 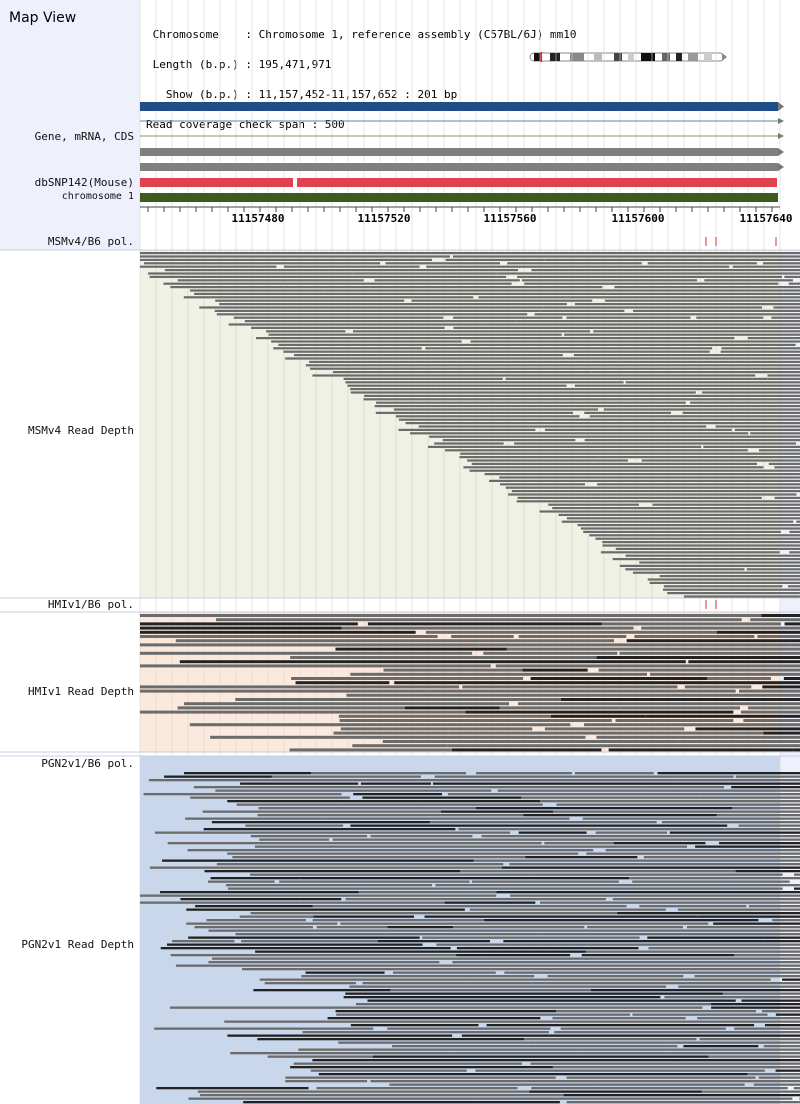 I want to click on chromosome-ideogram, so click(x=628, y=57).